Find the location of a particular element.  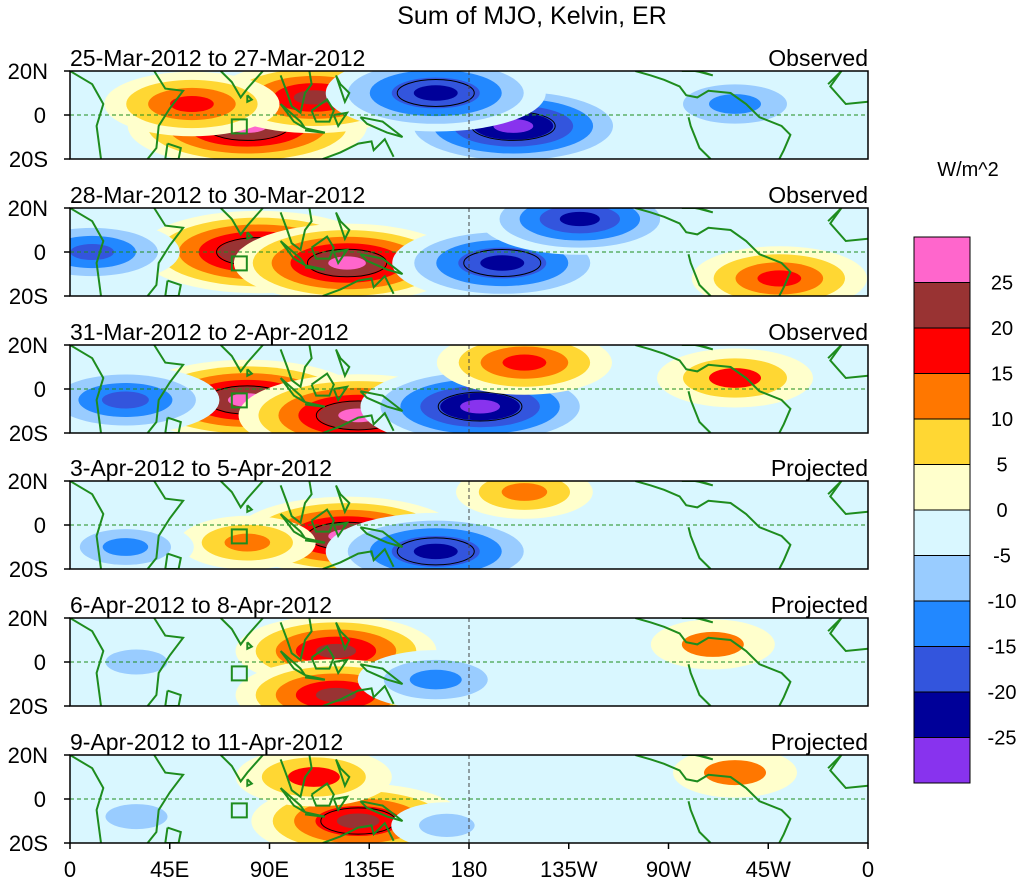

panel-date-range: 9-Apr-2012 to 11-Apr-2012 is located at coordinates (206, 742).